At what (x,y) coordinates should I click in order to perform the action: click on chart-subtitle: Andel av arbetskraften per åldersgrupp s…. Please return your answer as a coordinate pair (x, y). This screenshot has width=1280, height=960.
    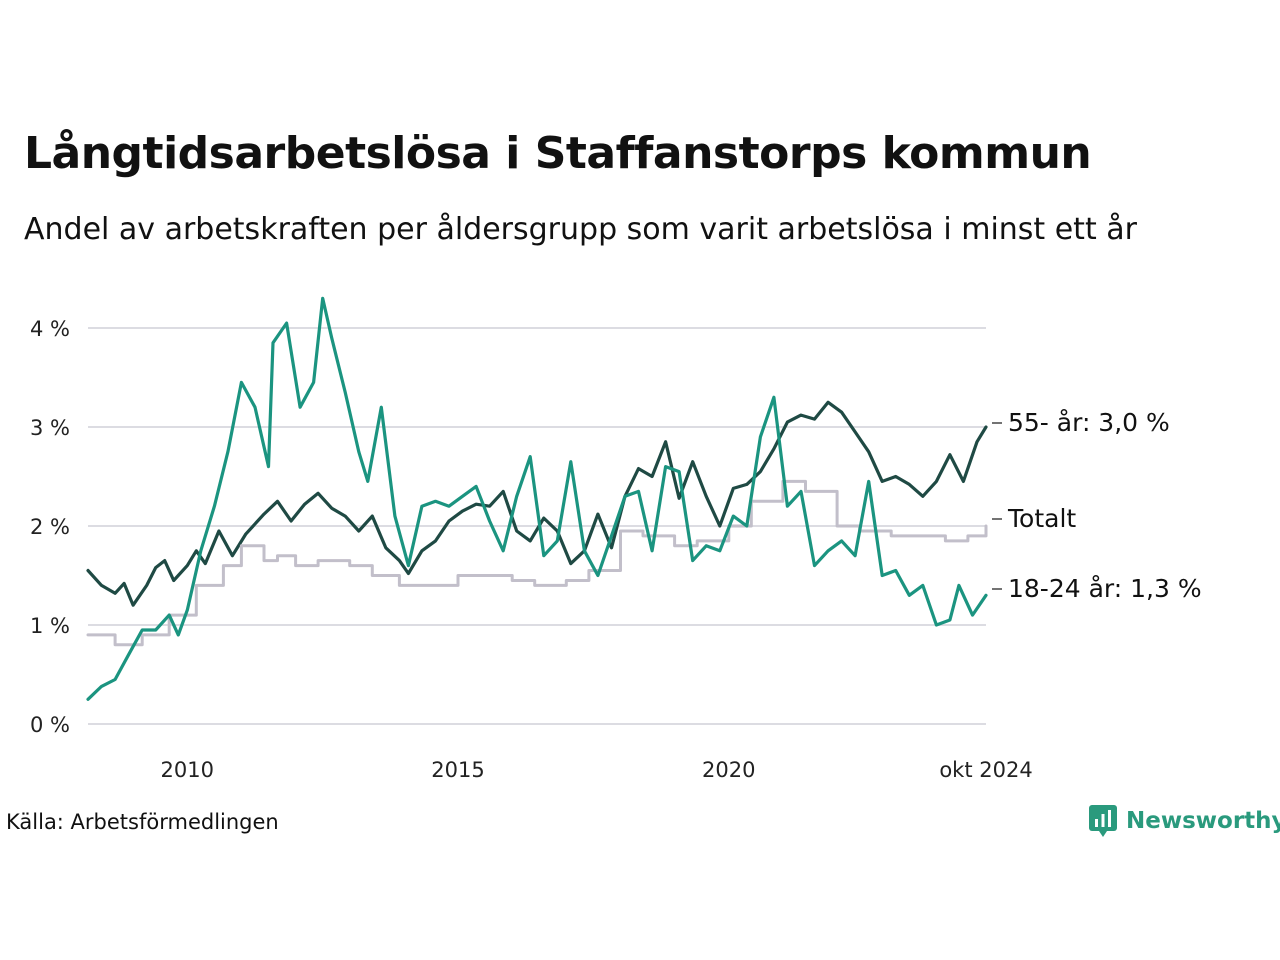
    Looking at the image, I should click on (580, 229).